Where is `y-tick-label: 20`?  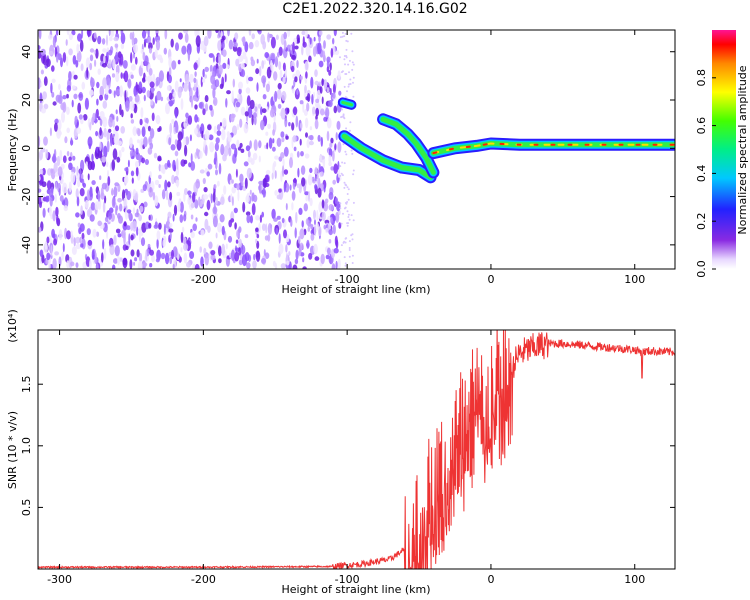 y-tick-label: 20 is located at coordinates (26, 100).